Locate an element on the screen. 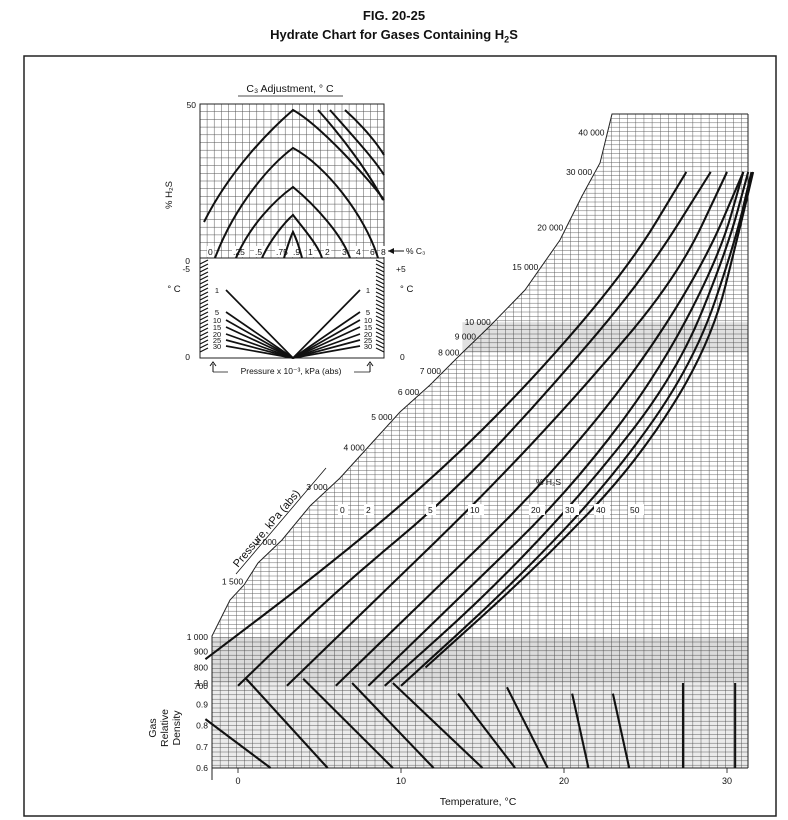 The image size is (788, 820). h2s-series-label: 2 is located at coordinates (368, 510).